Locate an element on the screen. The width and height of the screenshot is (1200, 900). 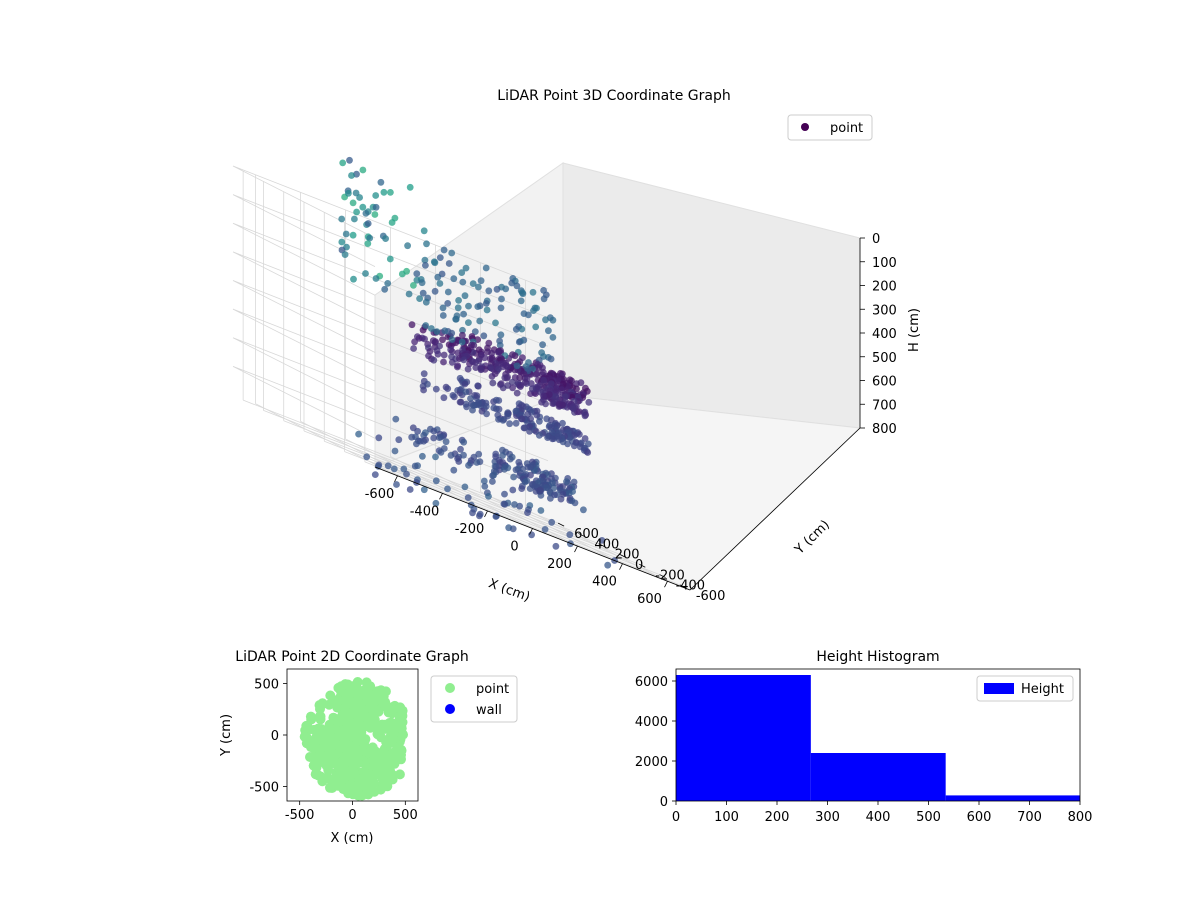
x-tick-label-histogram: 500 is located at coordinates (928, 817).